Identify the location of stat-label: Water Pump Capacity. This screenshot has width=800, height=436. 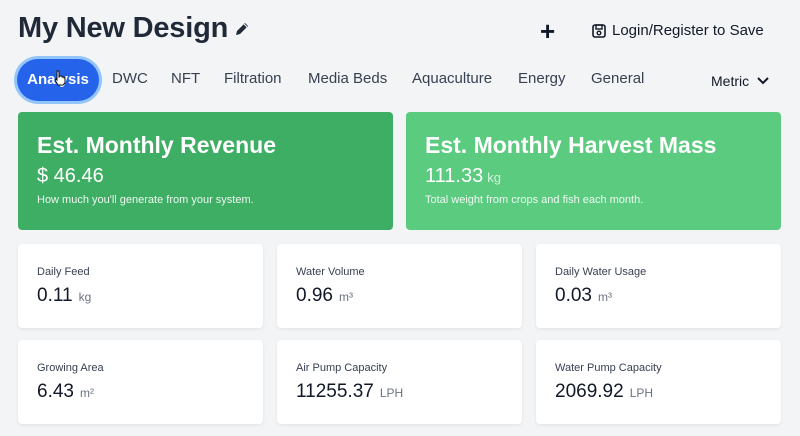
(608, 368).